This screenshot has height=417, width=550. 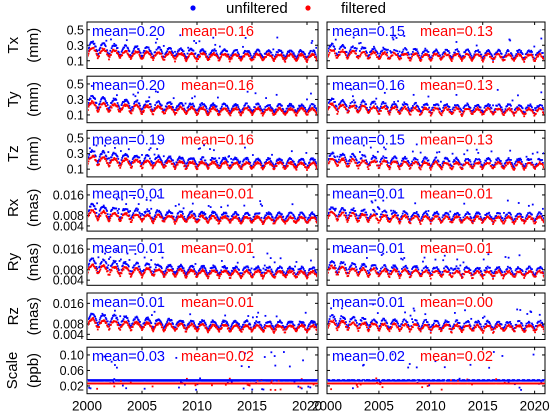 What do you see at coordinates (75, 84) in the screenshot?
I see `ytick-label-ty: 0.5` at bounding box center [75, 84].